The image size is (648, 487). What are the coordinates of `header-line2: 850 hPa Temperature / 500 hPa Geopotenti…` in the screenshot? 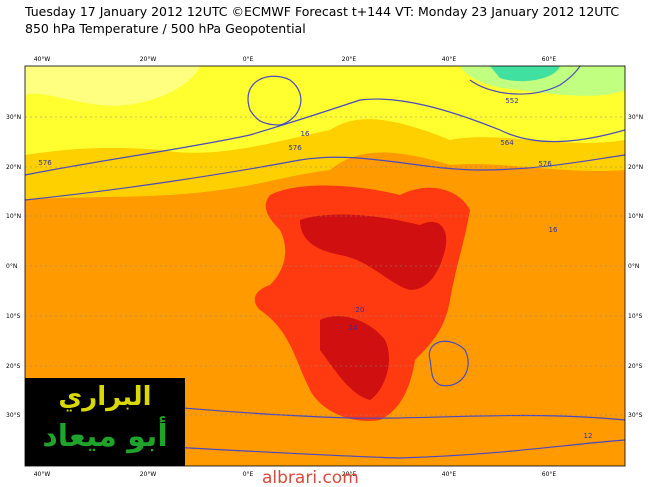 It's located at (165, 28).